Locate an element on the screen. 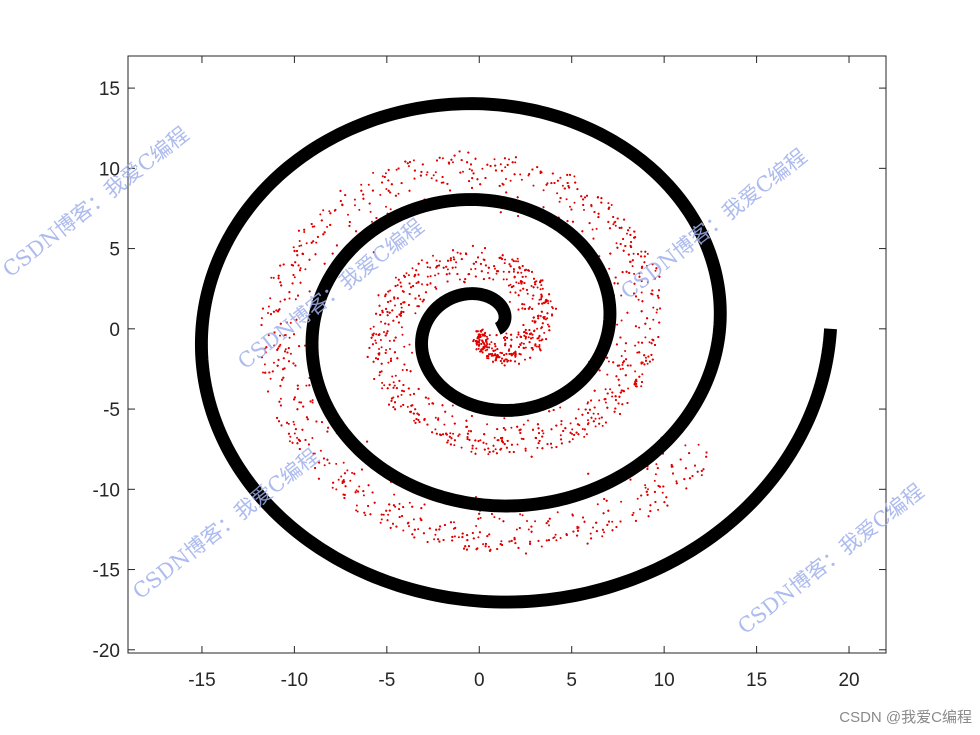 The image size is (980, 735). credit-text: CSDN @我爱C编程 is located at coordinates (905, 717).